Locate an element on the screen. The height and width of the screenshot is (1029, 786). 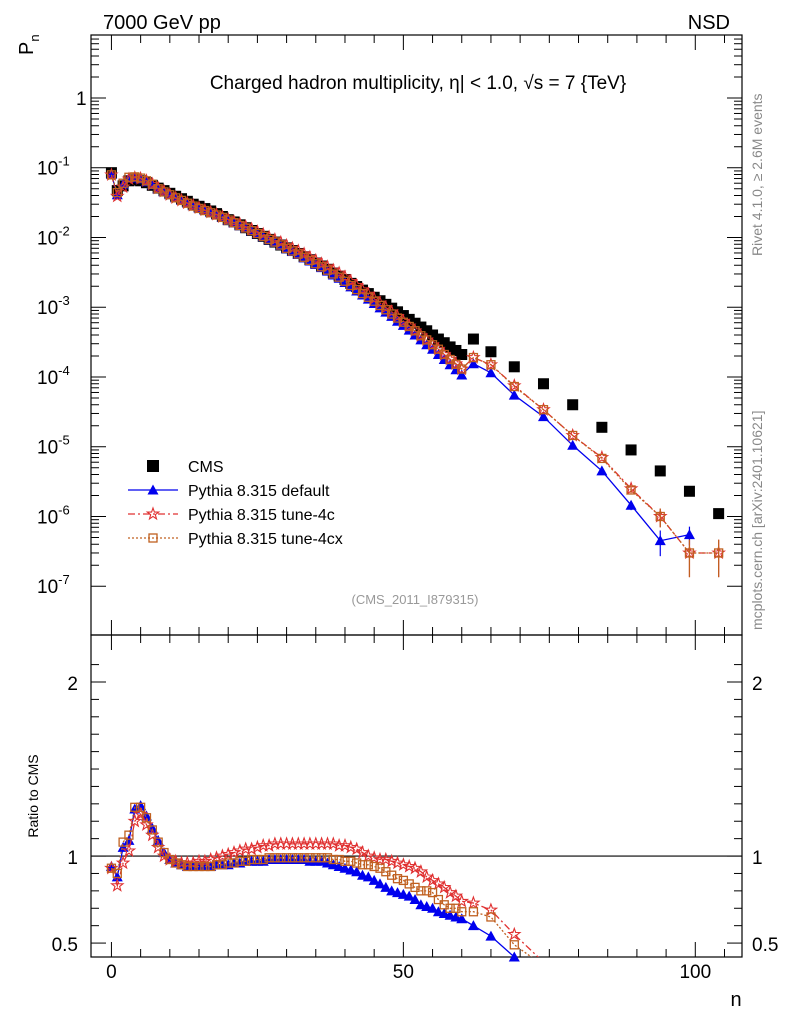
main-y-tick-label: 10⁻⁴ is located at coordinates (53, 376).